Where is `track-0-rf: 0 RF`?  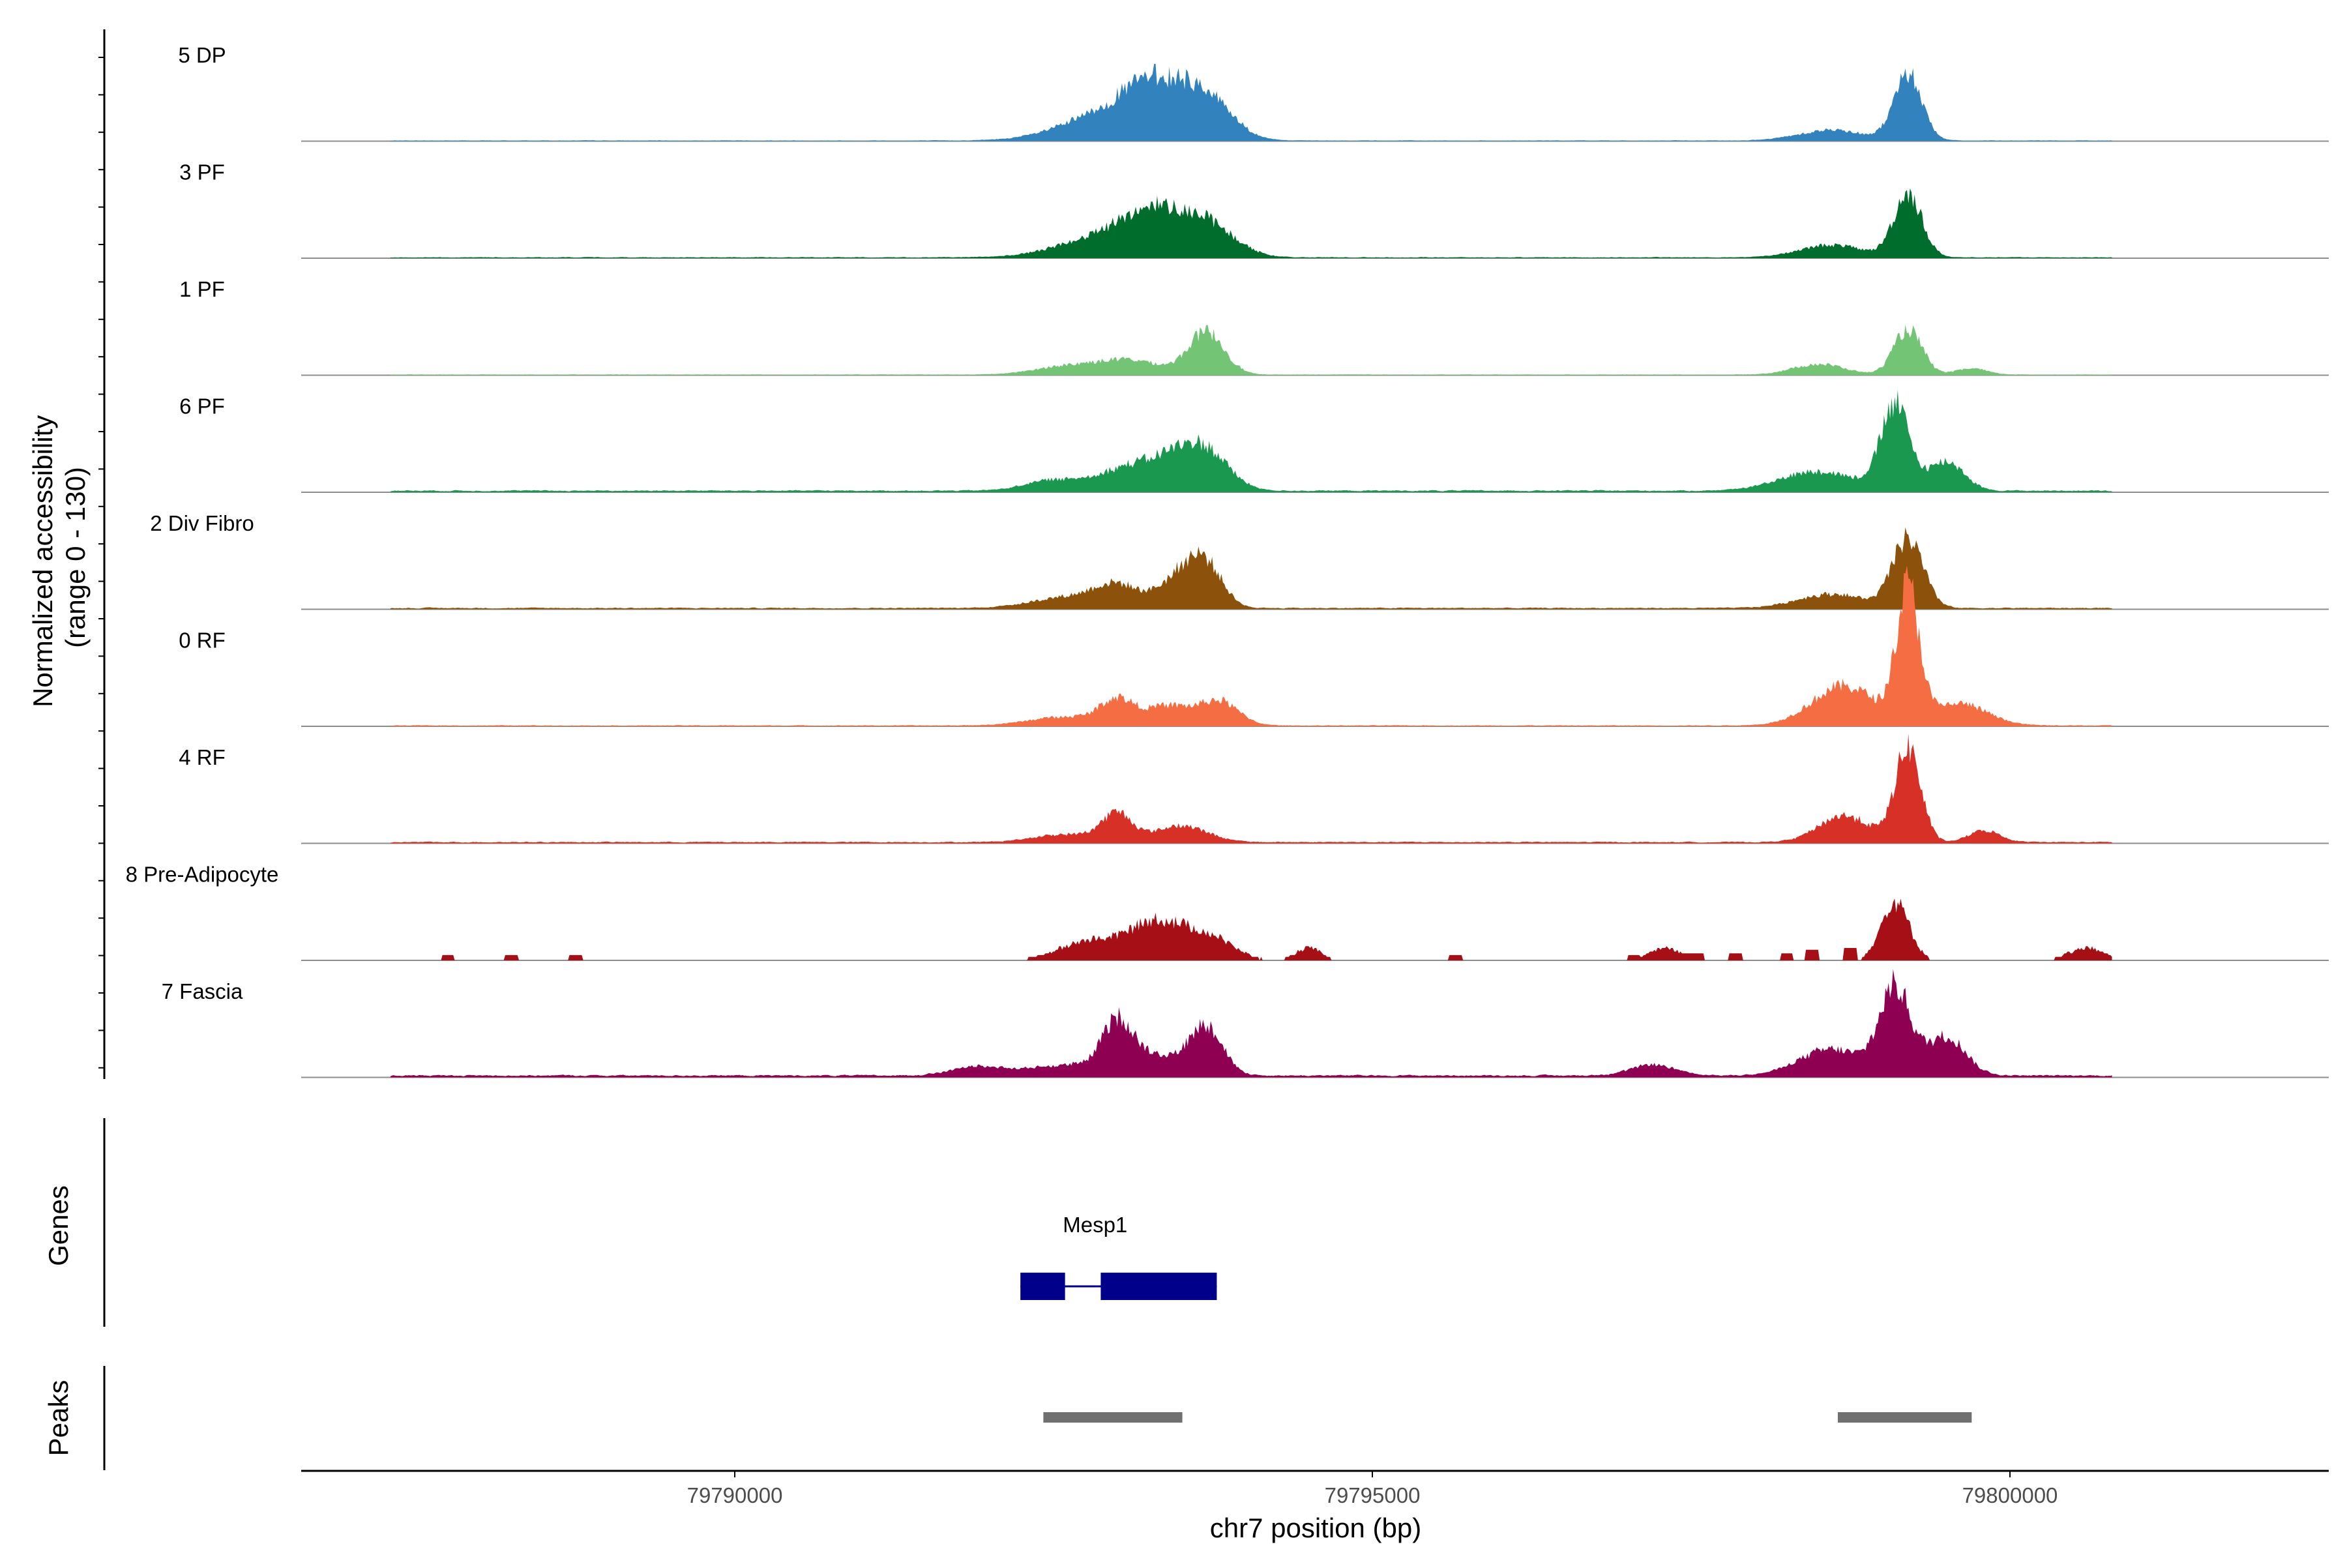
track-0-rf: 0 RF is located at coordinates (1254, 646).